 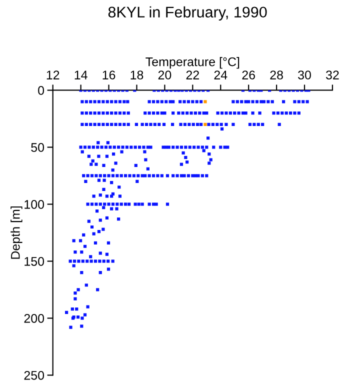 What do you see at coordinates (81, 75) in the screenshot?
I see `x-tick-label: 14` at bounding box center [81, 75].